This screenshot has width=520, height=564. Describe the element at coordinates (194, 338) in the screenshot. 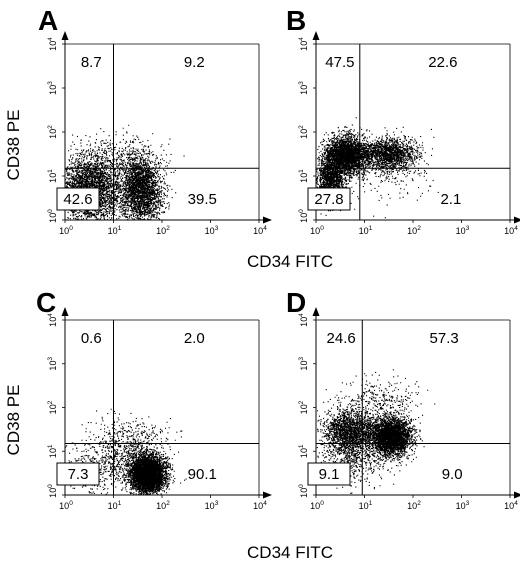

I see `quadrant-upper-right-value: 2.0` at that location.